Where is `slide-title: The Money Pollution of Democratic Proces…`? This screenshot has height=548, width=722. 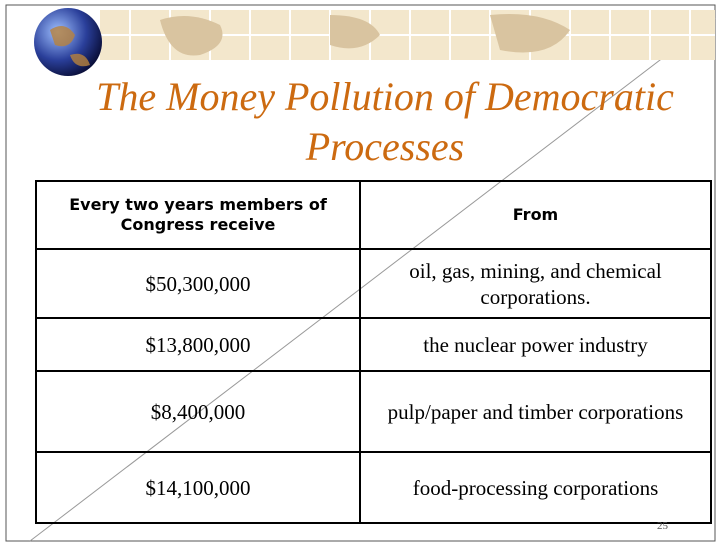
slide-title: The Money Pollution of Democratic Proces… is located at coordinates (385, 121).